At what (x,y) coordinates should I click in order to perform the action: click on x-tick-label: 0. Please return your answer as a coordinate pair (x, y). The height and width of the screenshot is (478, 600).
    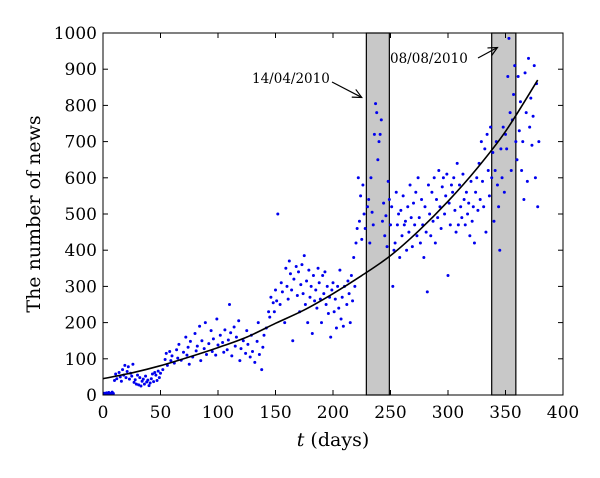
    Looking at the image, I should click on (103, 413).